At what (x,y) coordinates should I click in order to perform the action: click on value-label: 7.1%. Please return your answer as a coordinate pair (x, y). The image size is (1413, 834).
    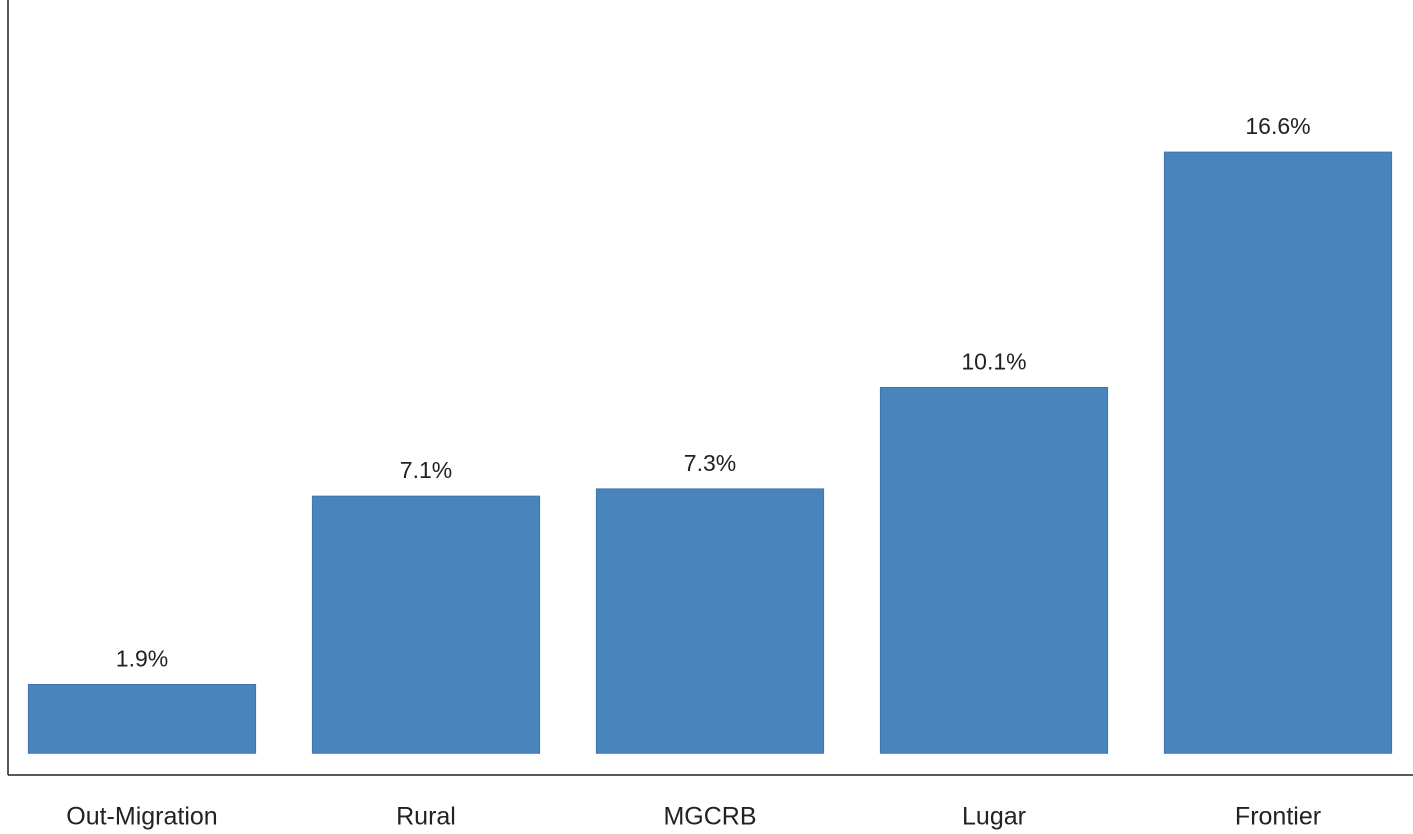
    Looking at the image, I should click on (426, 470).